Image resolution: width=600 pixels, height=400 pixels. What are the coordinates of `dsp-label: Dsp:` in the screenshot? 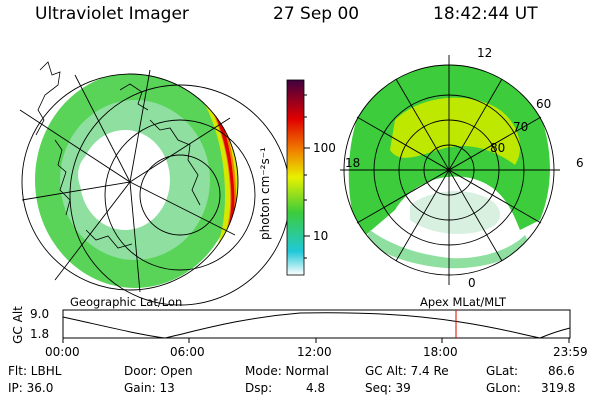 It's located at (259, 388).